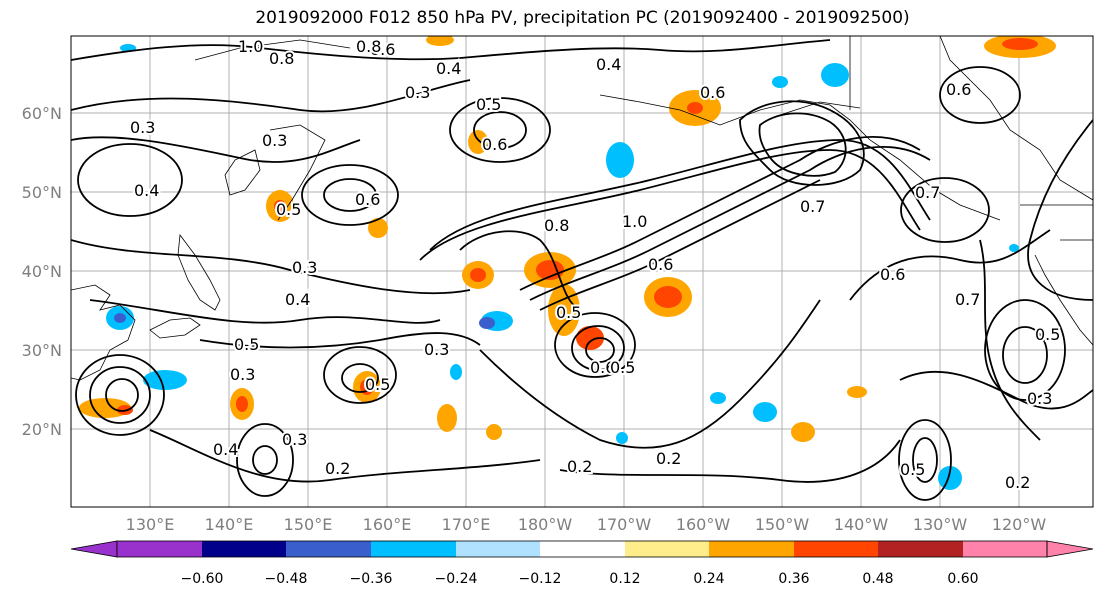  What do you see at coordinates (709, 579) in the screenshot?
I see `colorbar-tick-label: 0.24` at bounding box center [709, 579].